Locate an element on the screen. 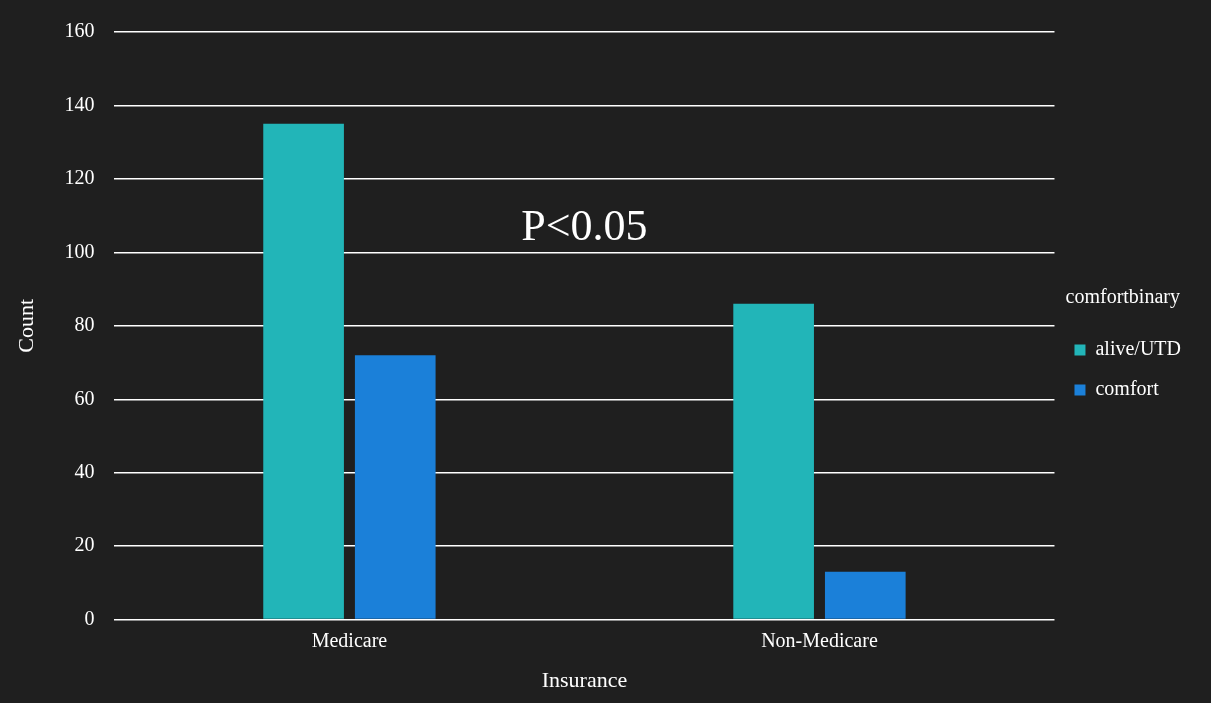  legend-label: comfort is located at coordinates (1127, 388).